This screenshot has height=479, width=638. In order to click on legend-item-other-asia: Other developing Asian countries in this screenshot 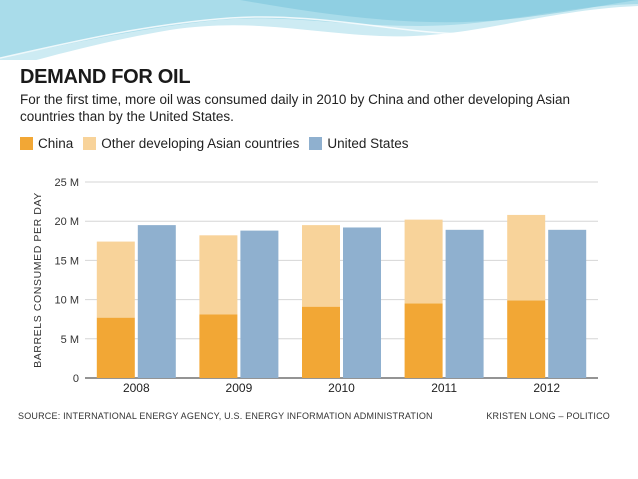, I will do `click(191, 143)`.